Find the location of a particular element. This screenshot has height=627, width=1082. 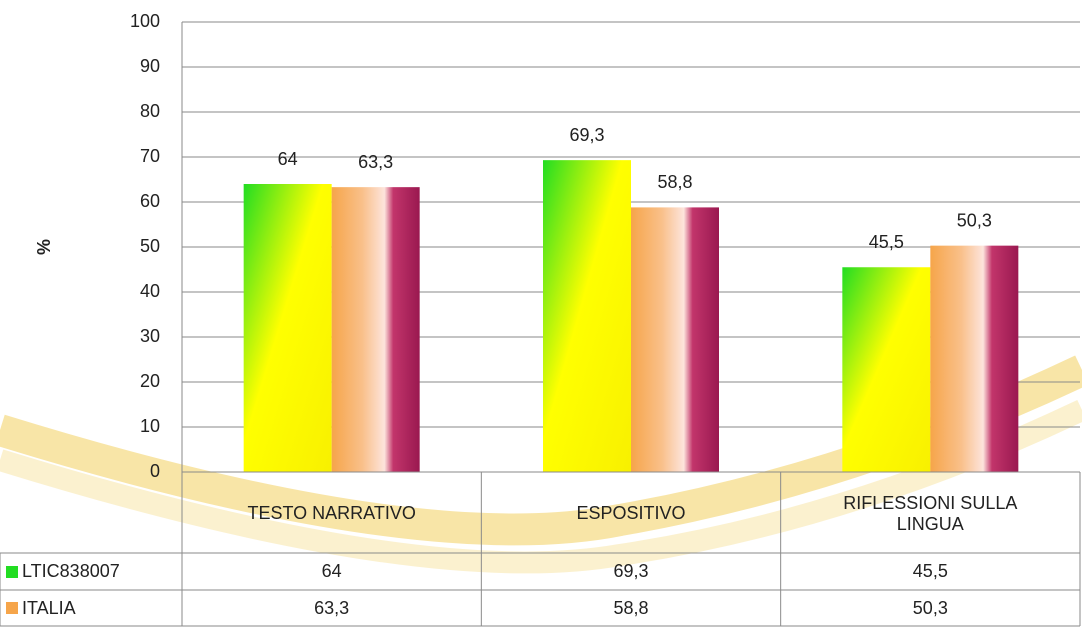

y-tick-label: 50 is located at coordinates (150, 246).